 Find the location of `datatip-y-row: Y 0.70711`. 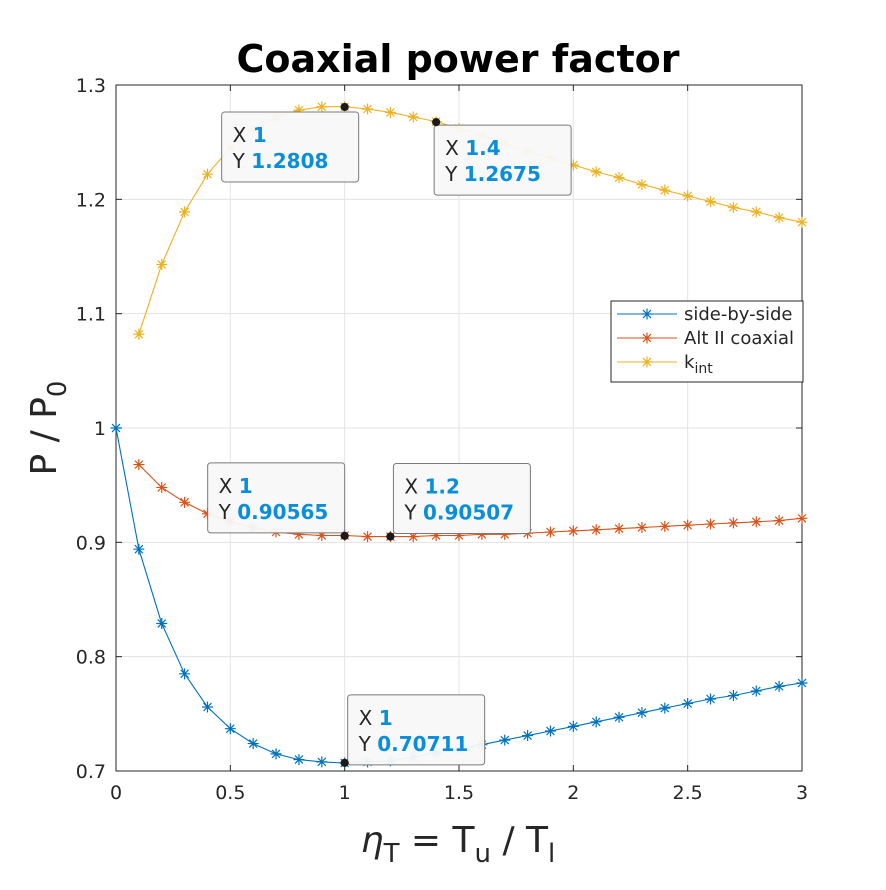

datatip-y-row: Y 0.70711 is located at coordinates (413, 744).